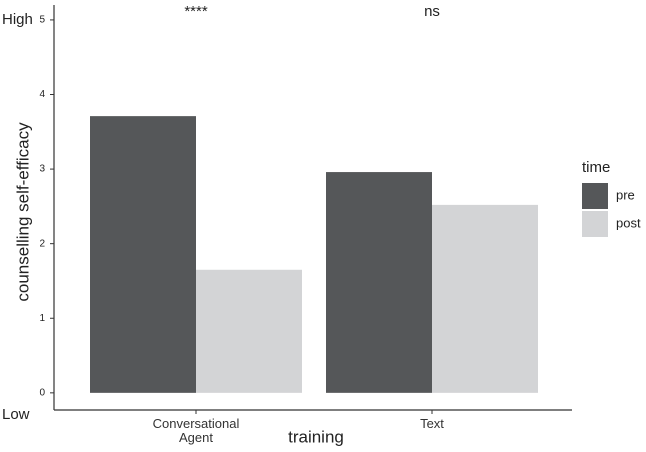  I want to click on x-tick-label: Text, so click(432, 423).